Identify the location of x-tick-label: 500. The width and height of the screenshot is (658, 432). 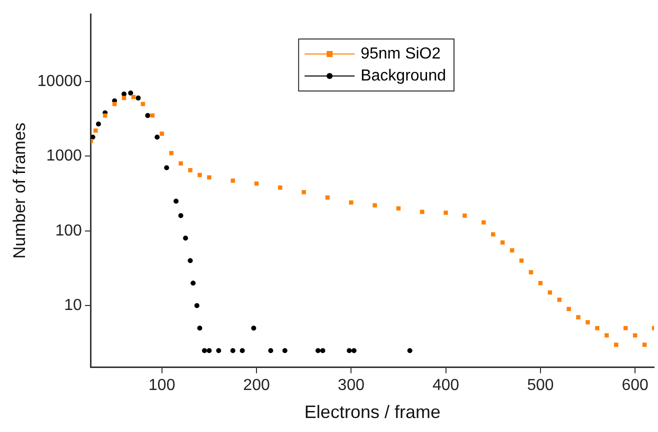
(540, 385).